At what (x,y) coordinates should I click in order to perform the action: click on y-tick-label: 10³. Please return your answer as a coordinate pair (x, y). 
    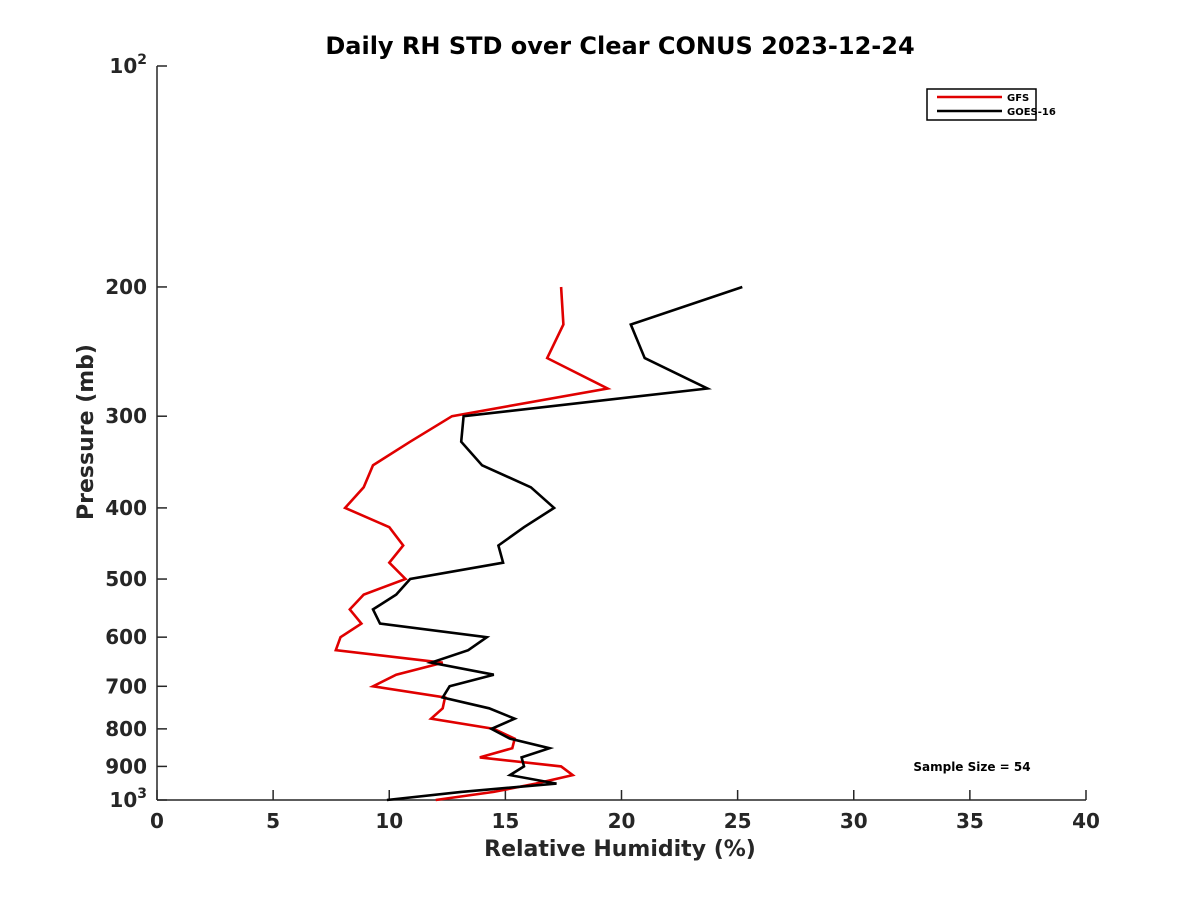
    Looking at the image, I should click on (128, 799).